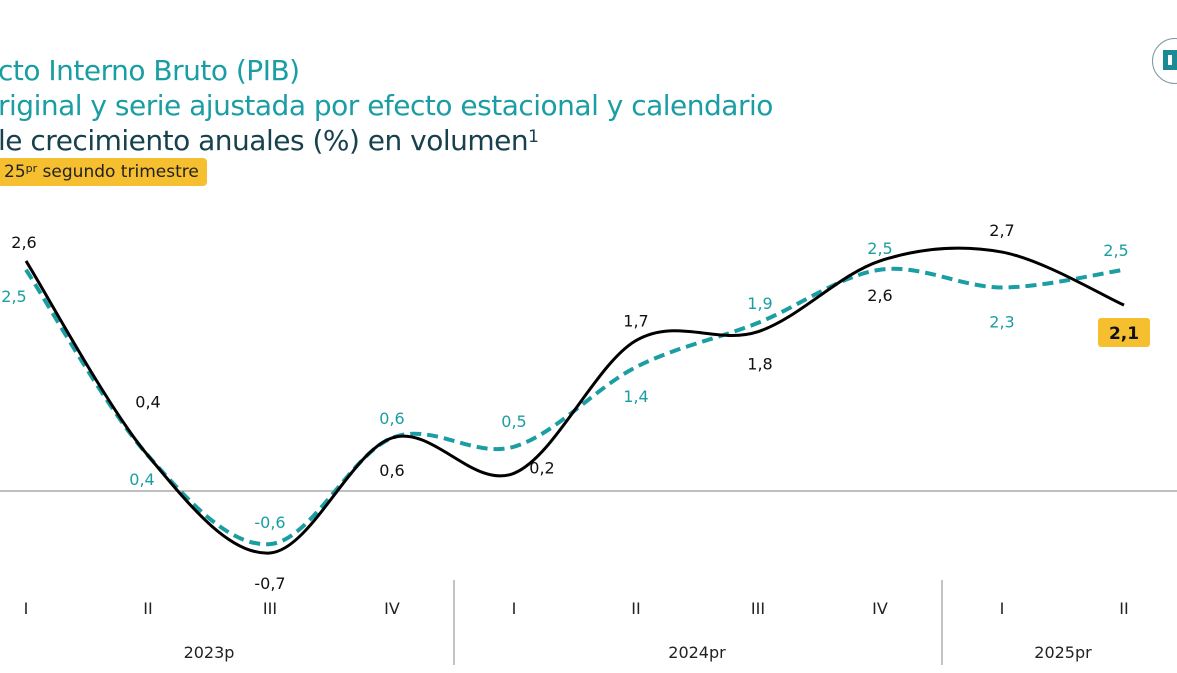 The width and height of the screenshot is (1177, 673). I want to click on highlight-label: 2,1, so click(1124, 332).